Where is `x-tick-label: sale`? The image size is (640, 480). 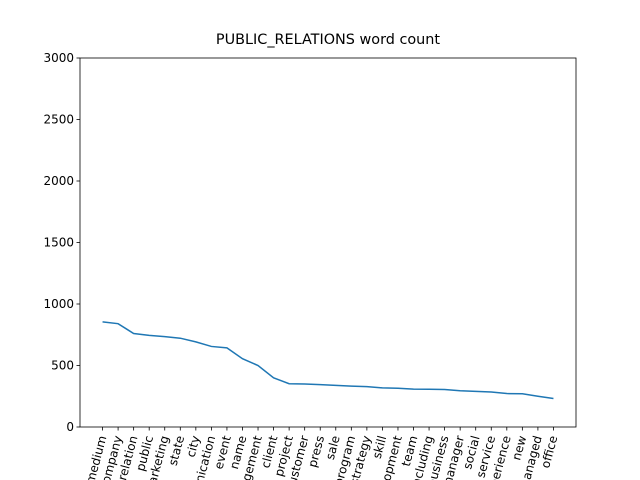 x-tick-label: sale is located at coordinates (333, 447).